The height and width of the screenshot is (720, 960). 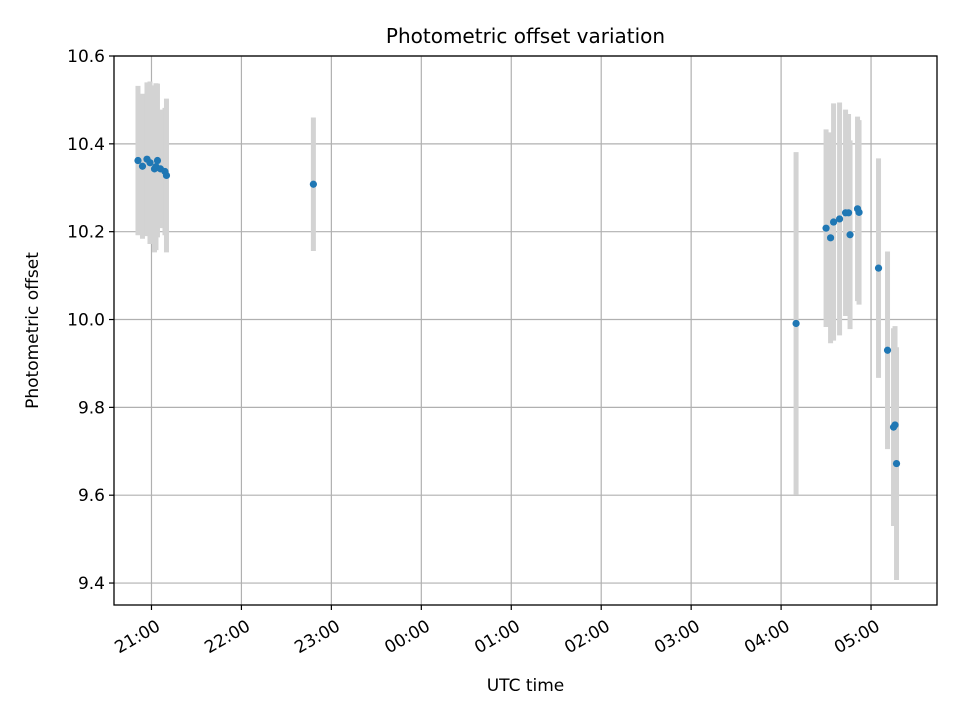 What do you see at coordinates (526, 686) in the screenshot?
I see `x-axis-title: UTC time` at bounding box center [526, 686].